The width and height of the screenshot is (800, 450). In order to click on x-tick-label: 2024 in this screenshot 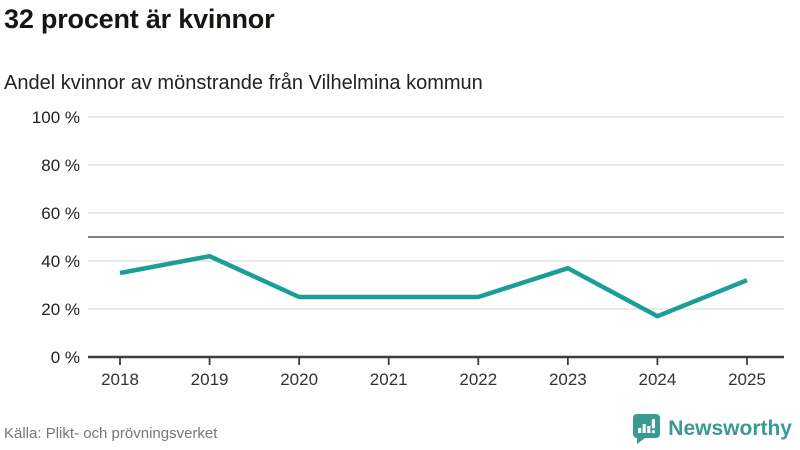, I will do `click(658, 379)`.